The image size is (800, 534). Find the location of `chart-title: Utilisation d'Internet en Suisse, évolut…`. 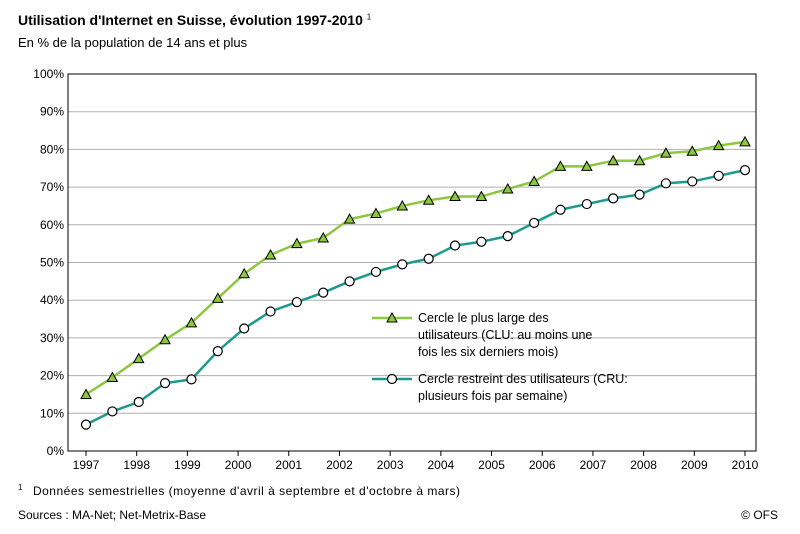

chart-title: Utilisation d'Internet en Suisse, évolut… is located at coordinates (195, 20).